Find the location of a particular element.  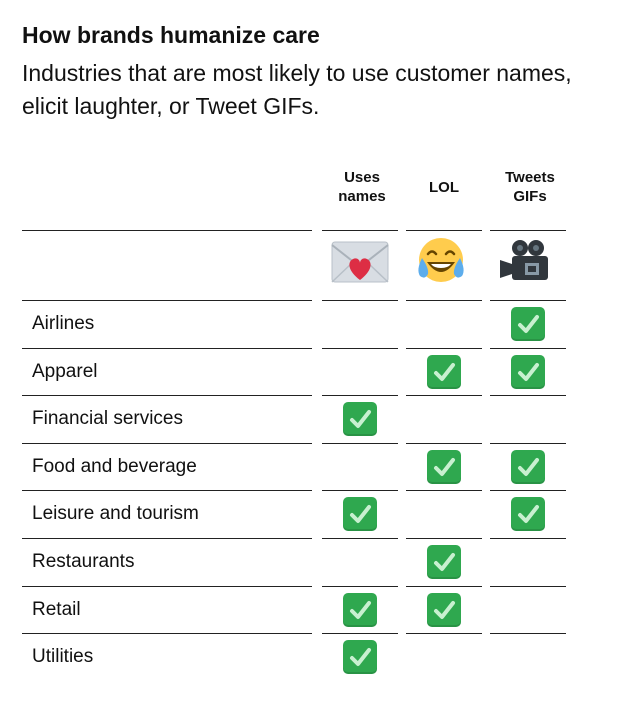

row-label: Apparel is located at coordinates (65, 371).